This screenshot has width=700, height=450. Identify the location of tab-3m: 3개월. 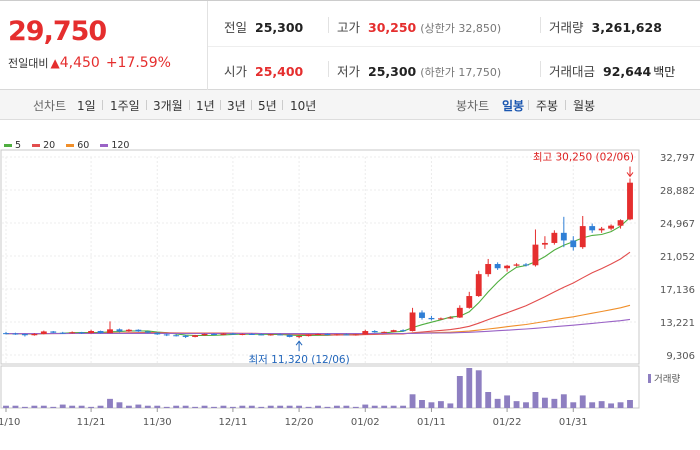
(168, 106).